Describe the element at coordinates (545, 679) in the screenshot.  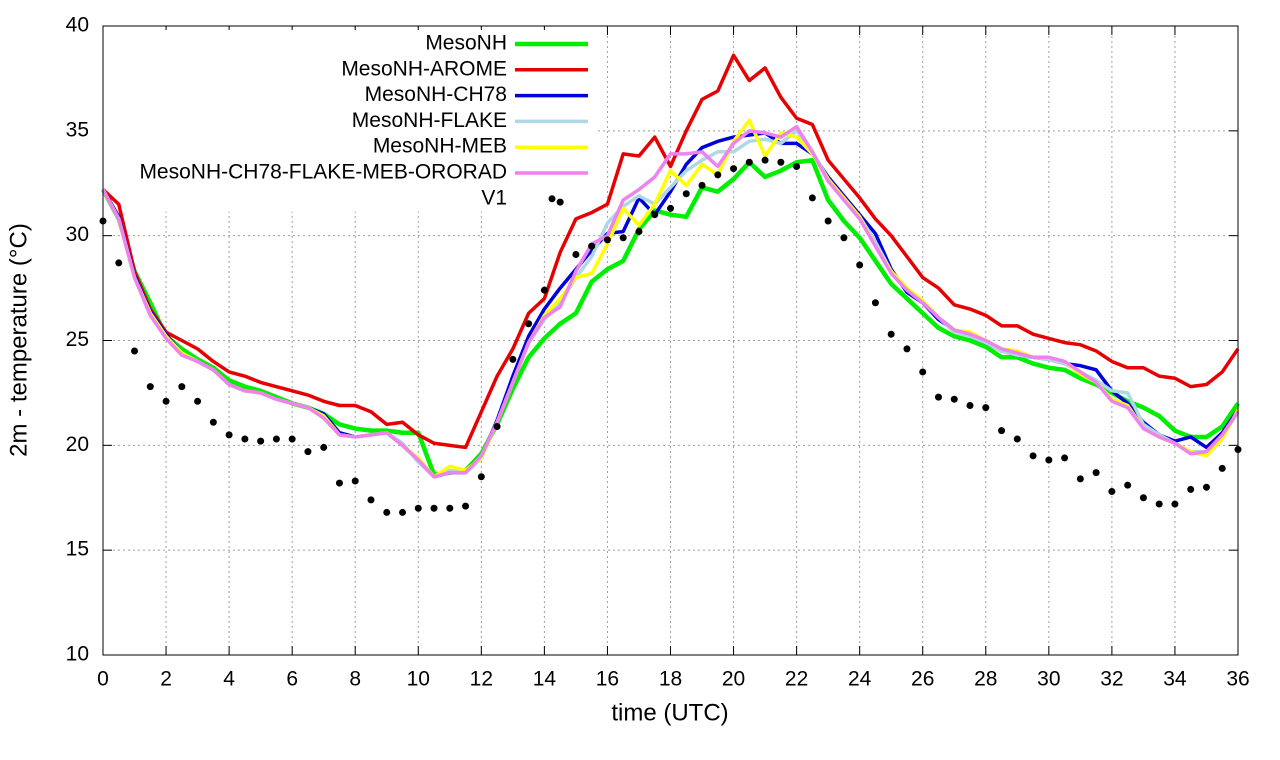
I see `x-tick-label: 14` at that location.